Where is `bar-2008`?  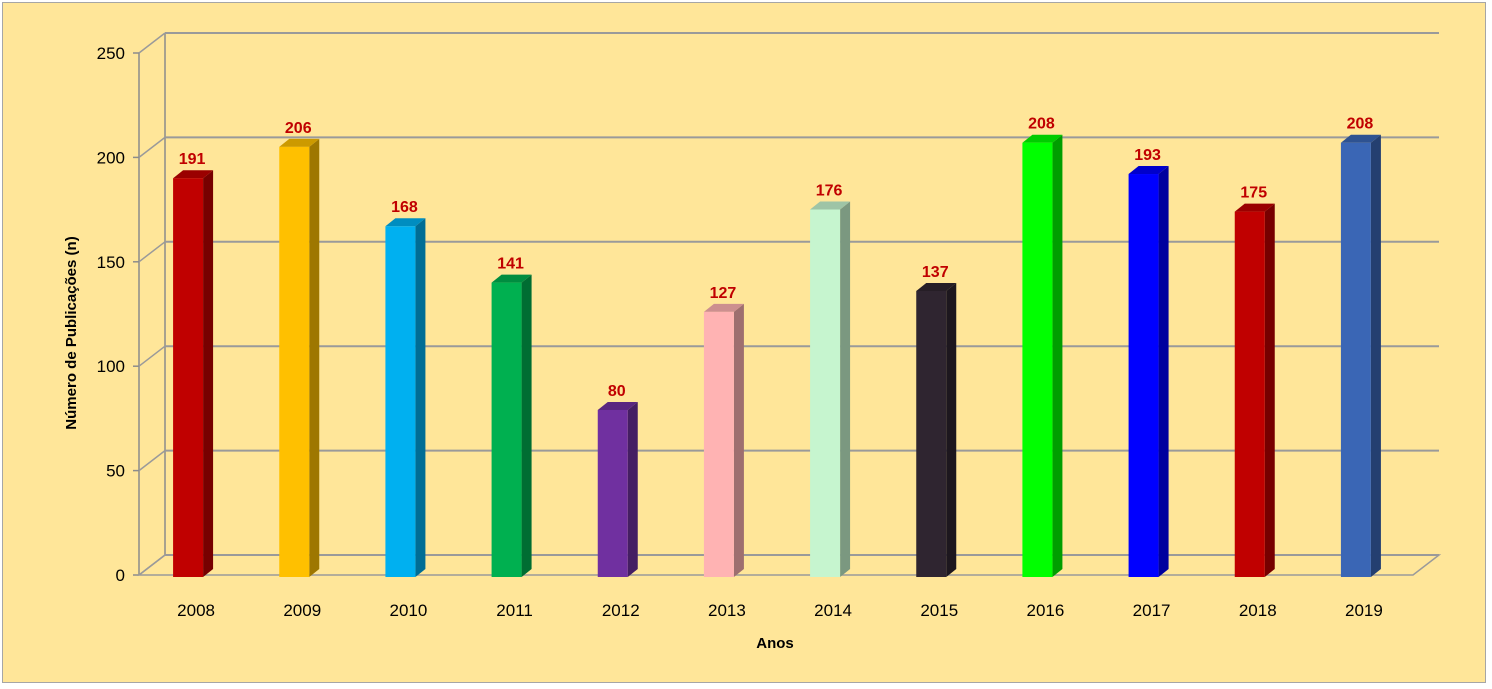
bar-2008 is located at coordinates (188, 377).